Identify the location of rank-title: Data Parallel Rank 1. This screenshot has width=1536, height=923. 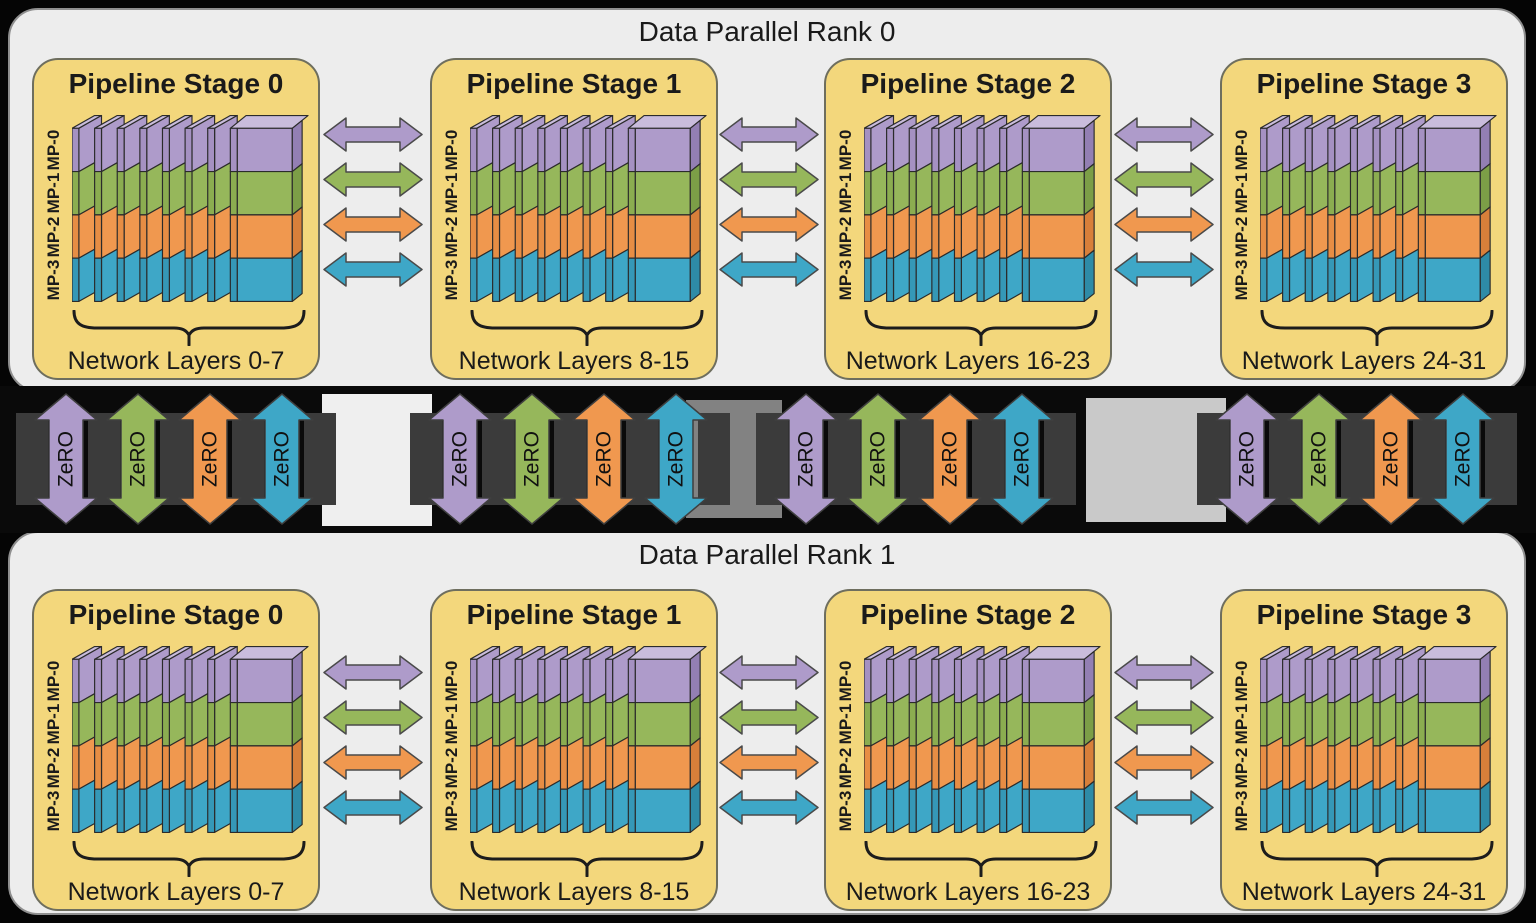
(767, 554).